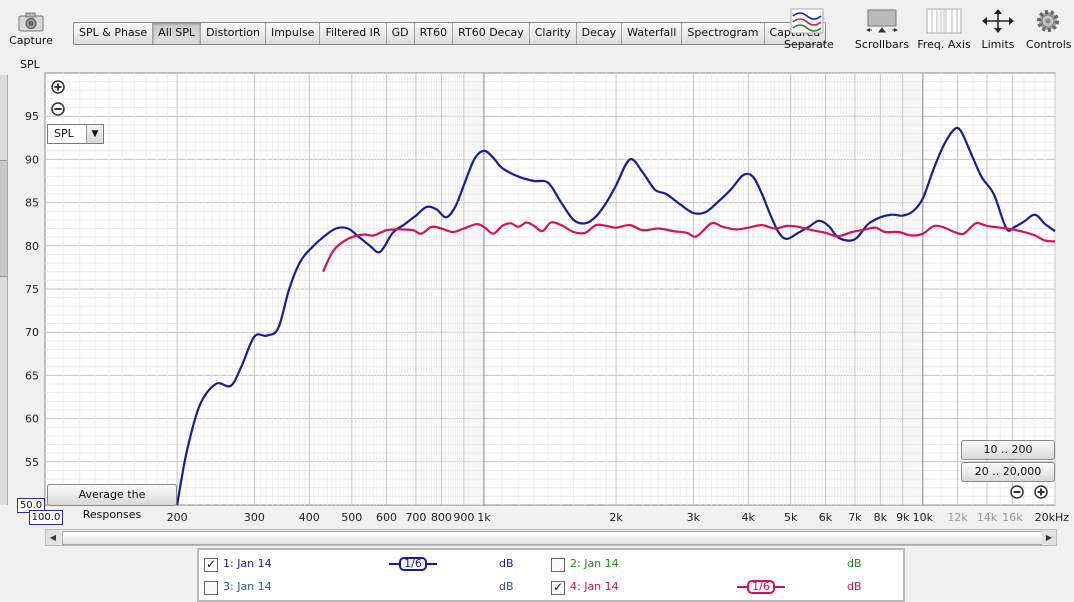 The width and height of the screenshot is (1074, 602). I want to click on x-tick-label: 14k, so click(987, 517).